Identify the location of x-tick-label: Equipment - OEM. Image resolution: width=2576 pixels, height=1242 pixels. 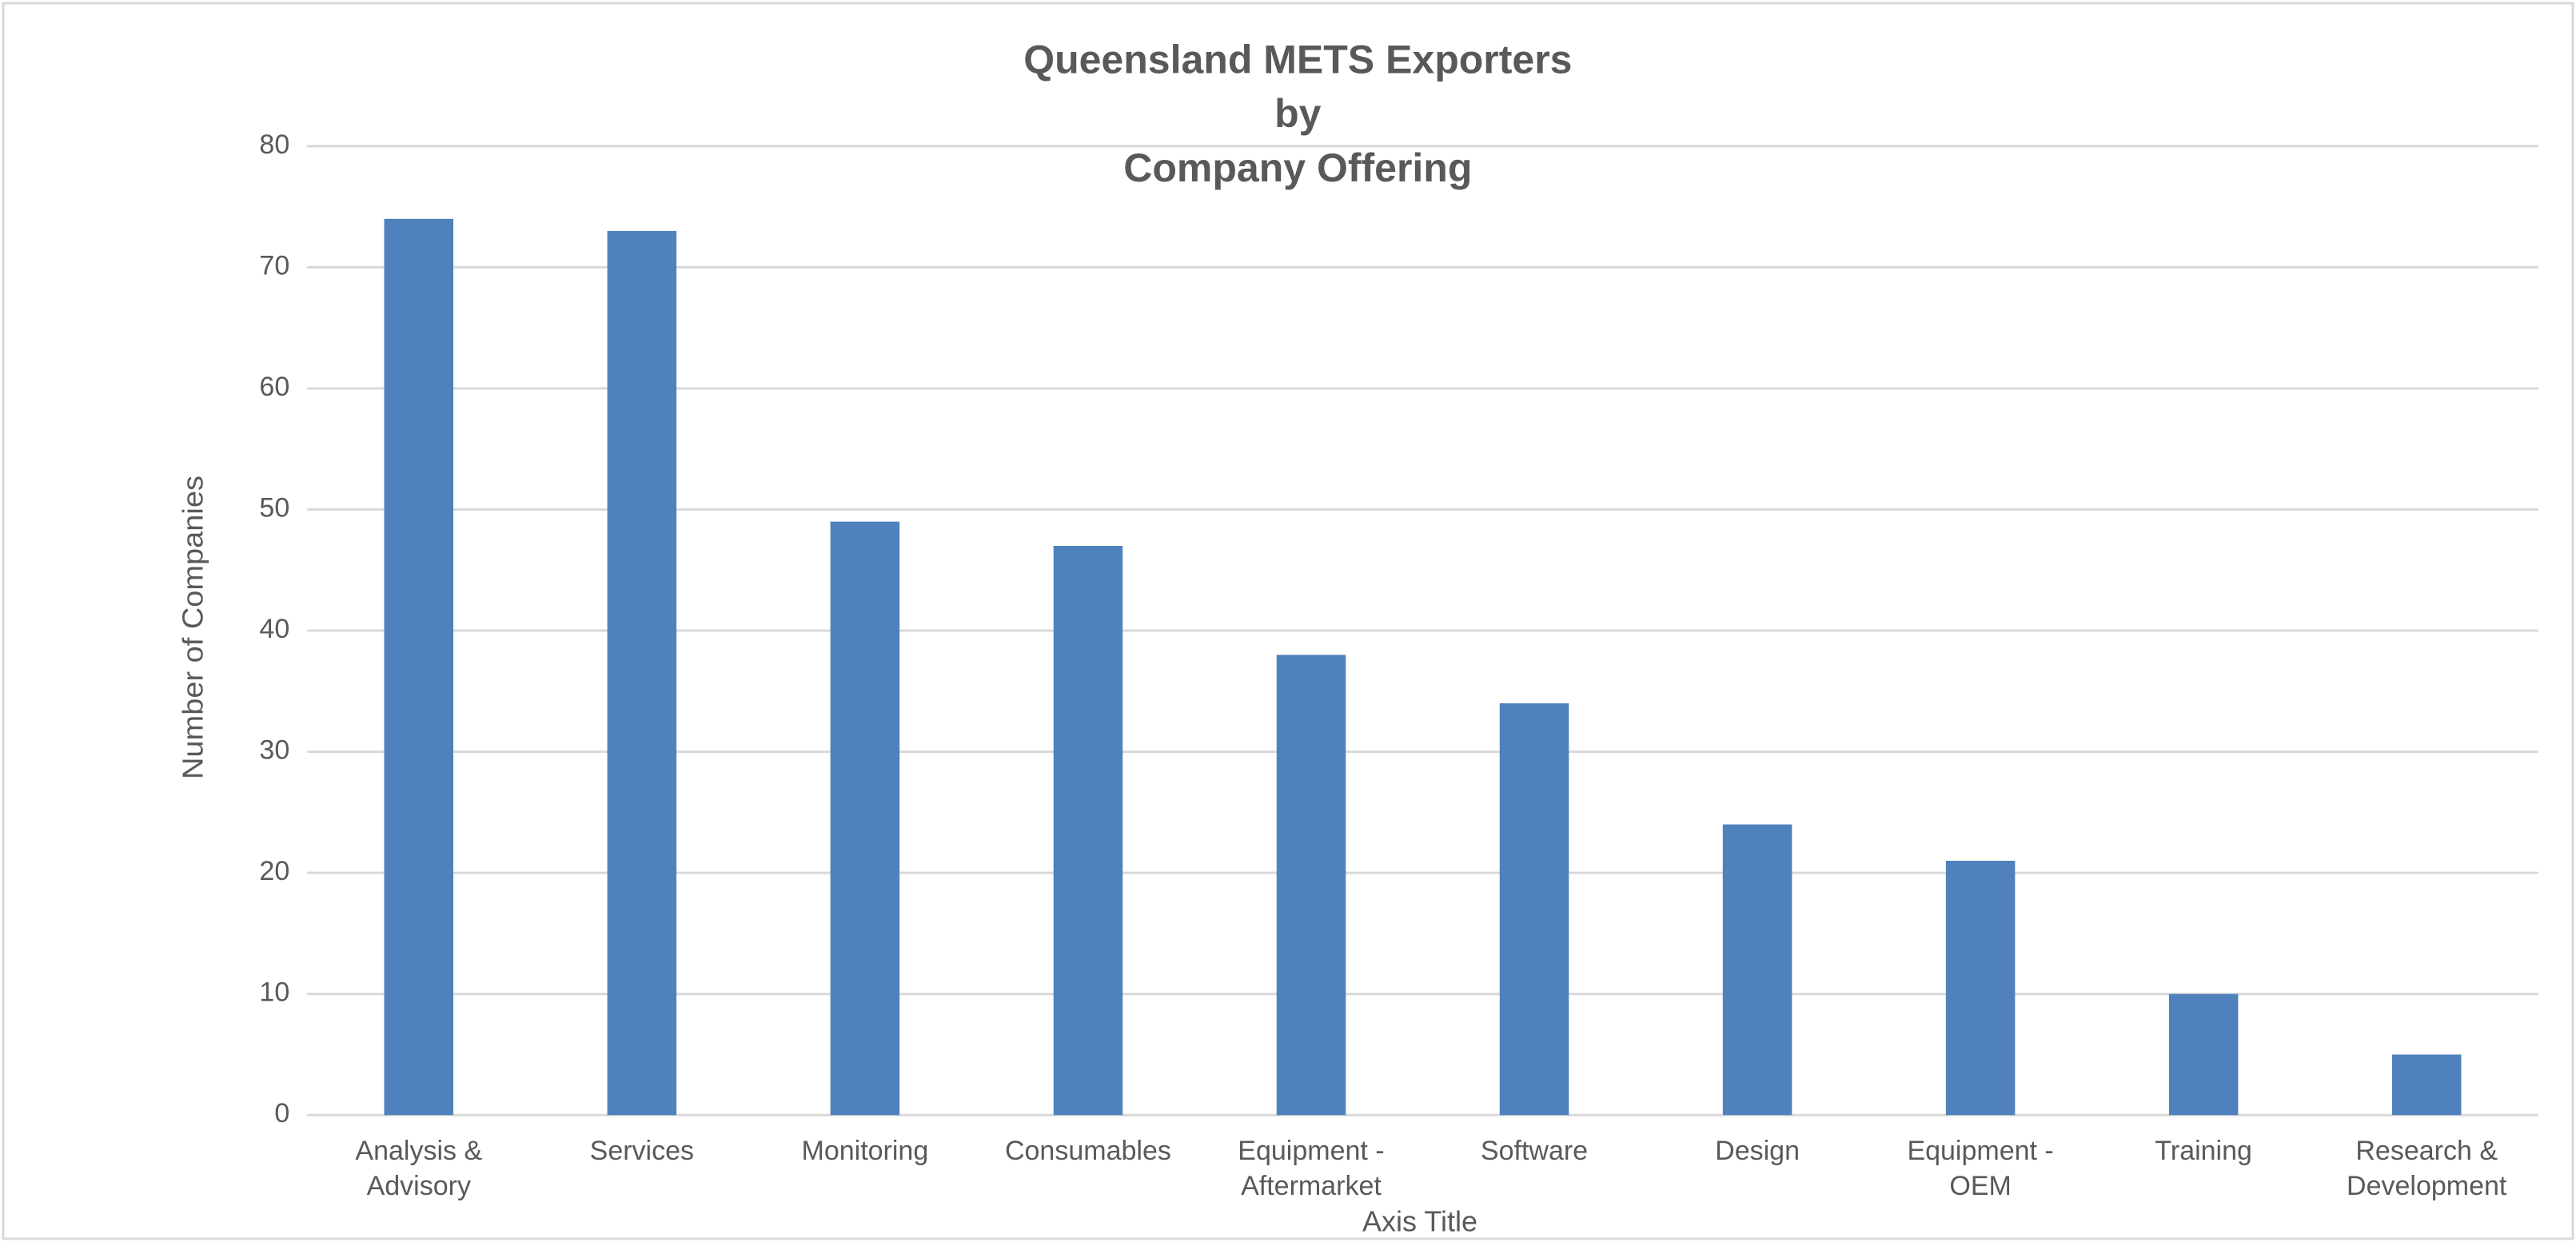
(1981, 1168).